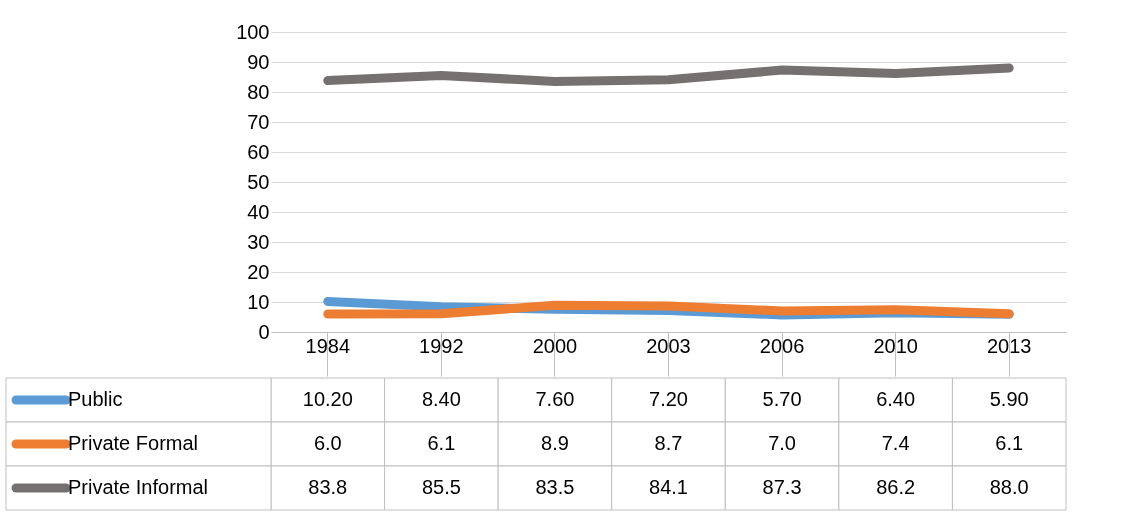  I want to click on data-label: 88.0, so click(1009, 487).